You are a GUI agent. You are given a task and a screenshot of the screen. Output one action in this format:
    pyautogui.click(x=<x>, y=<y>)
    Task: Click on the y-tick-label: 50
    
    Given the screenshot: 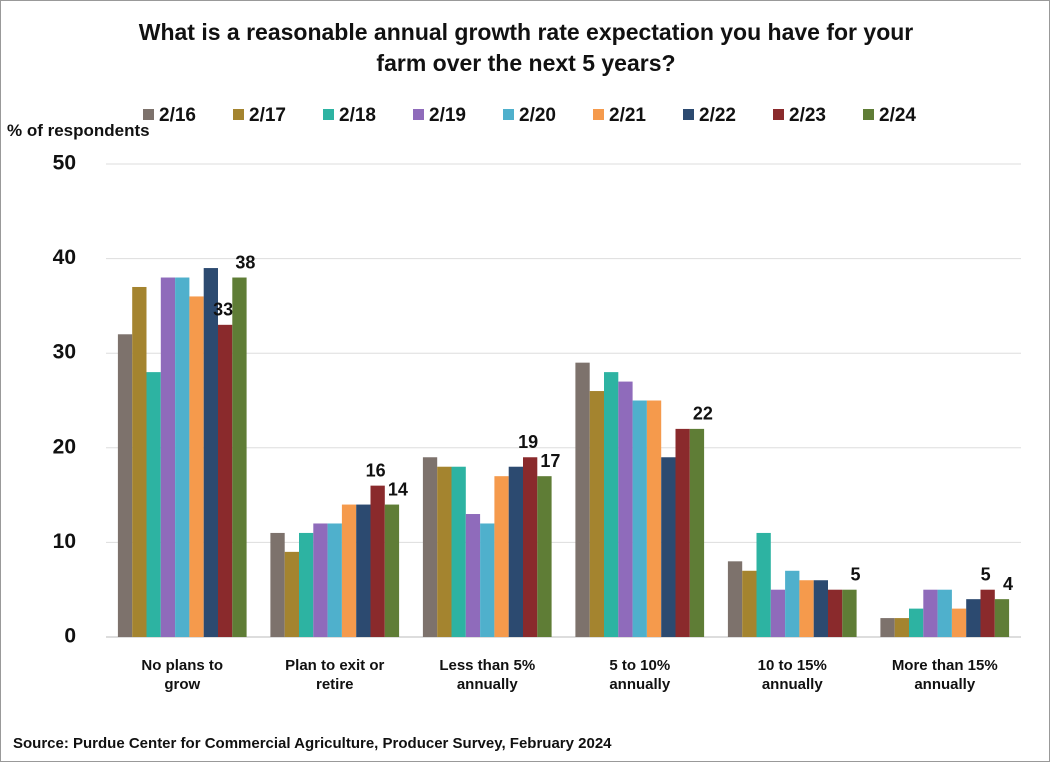 What is the action you would take?
    pyautogui.click(x=64, y=163)
    